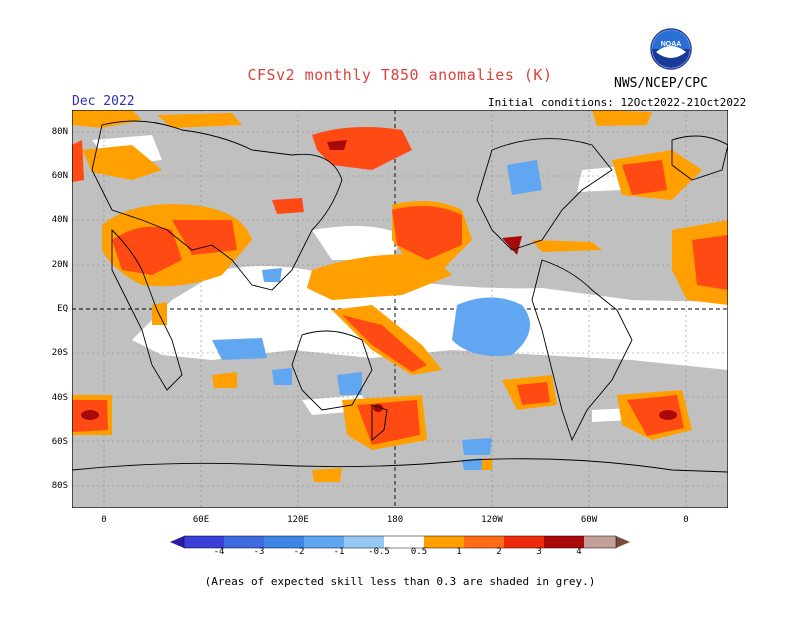  I want to click on colorbar-label: 3, so click(539, 552).